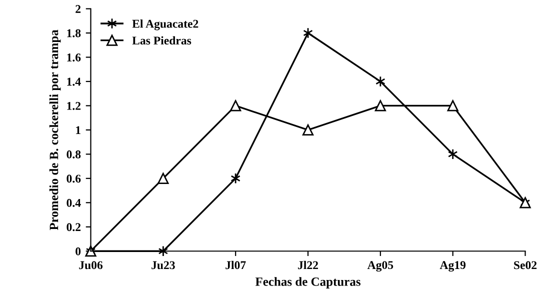  What do you see at coordinates (525, 265) in the screenshot?
I see `x-tick-label: Se02` at bounding box center [525, 265].